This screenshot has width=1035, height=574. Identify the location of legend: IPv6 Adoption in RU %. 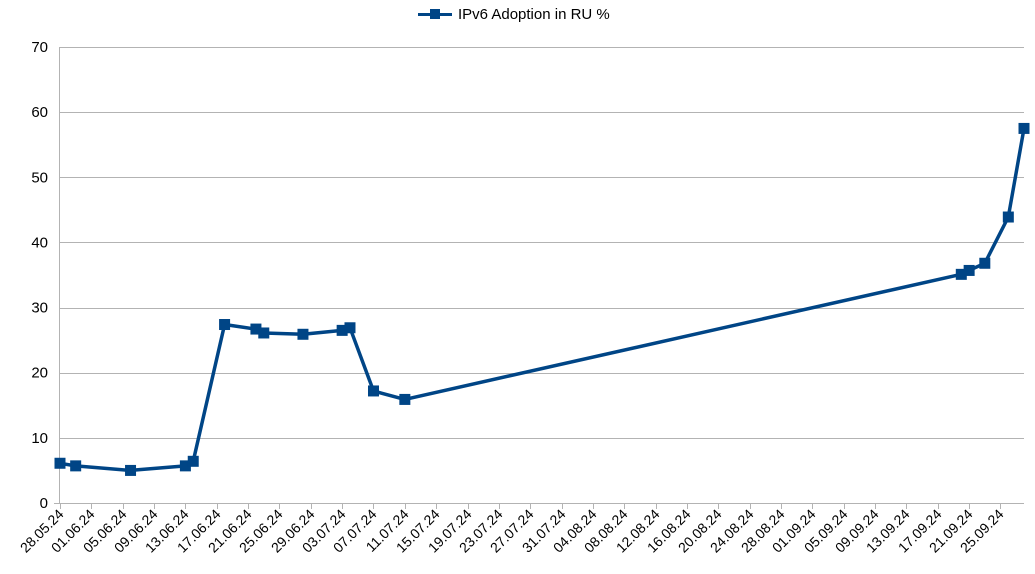
(514, 14).